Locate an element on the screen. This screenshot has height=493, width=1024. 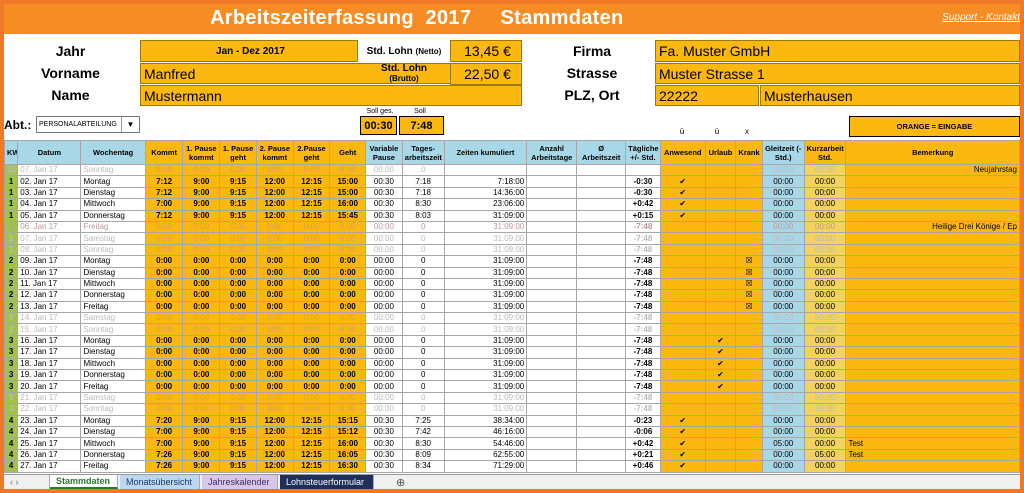
cell-bm: Heilige Drei Könige / Ep is located at coordinates (932, 227).